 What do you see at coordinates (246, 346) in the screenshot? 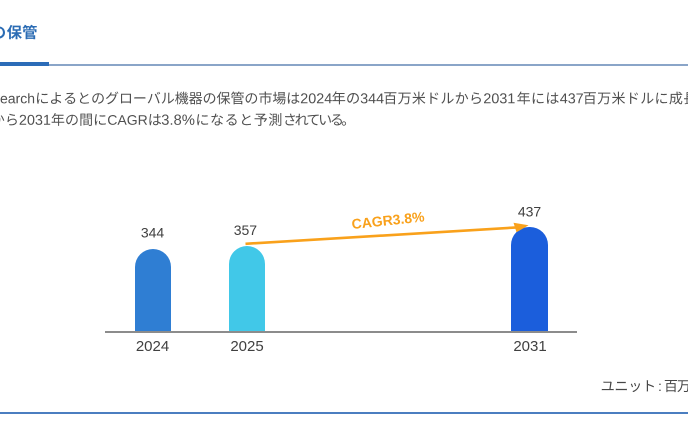
I see `svg-text: 2025` at bounding box center [246, 346].